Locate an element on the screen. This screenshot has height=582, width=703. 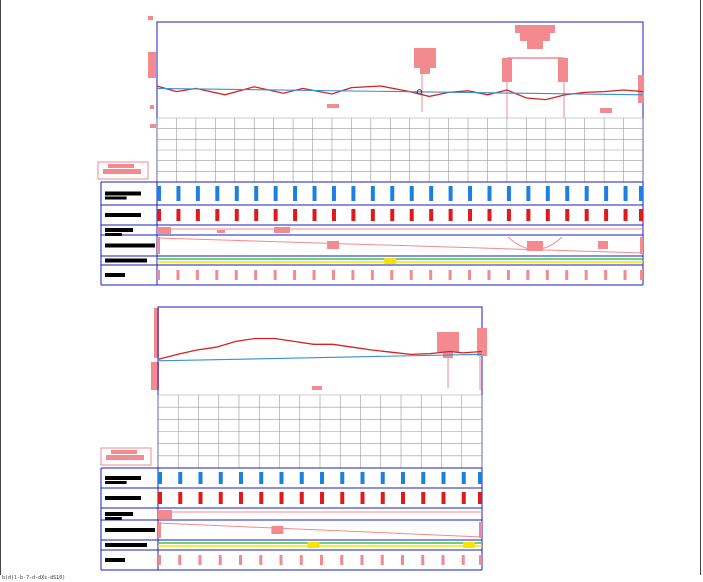
slope-line is located at coordinates (320, 530).